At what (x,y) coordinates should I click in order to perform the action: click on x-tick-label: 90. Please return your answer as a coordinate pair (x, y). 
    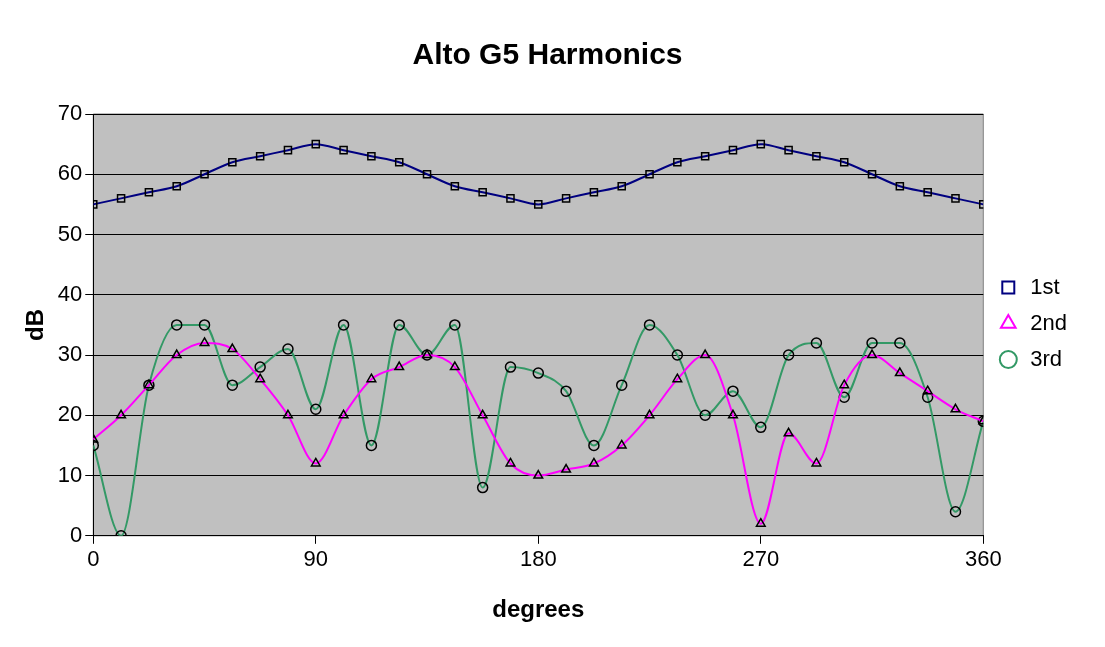
    Looking at the image, I should click on (316, 559).